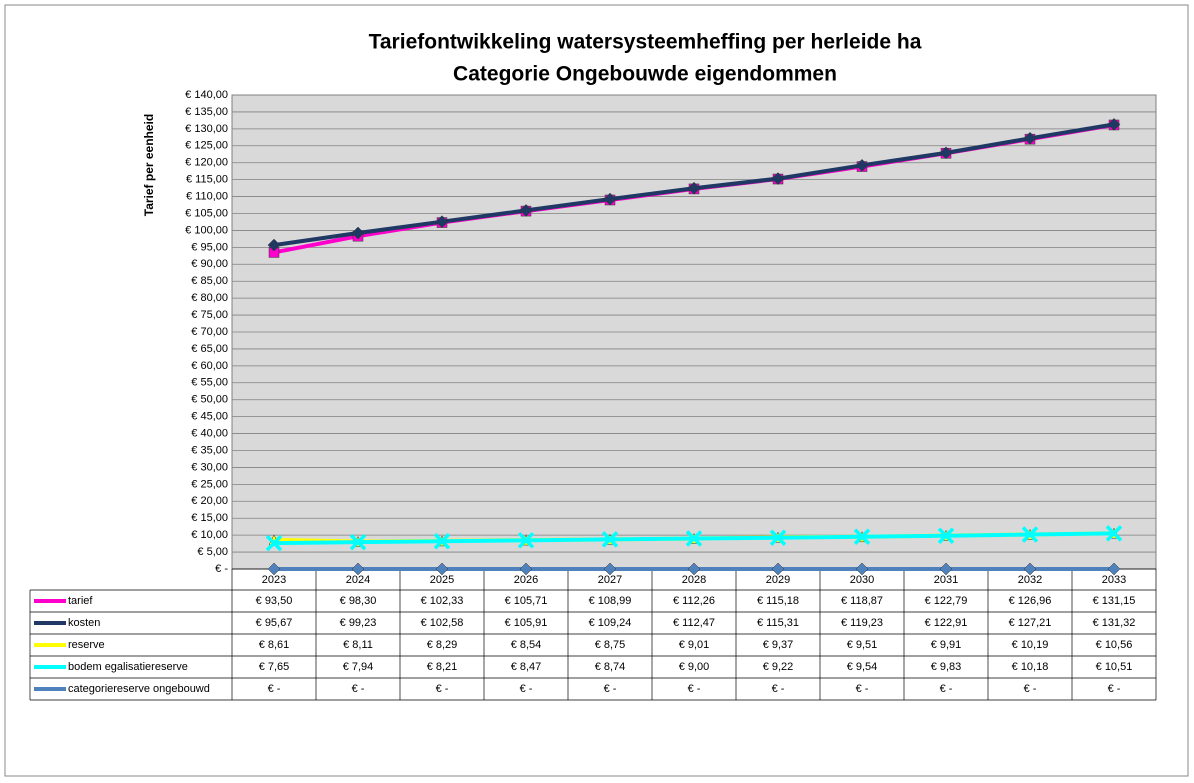 This screenshot has width=1194, height=783. What do you see at coordinates (694, 645) in the screenshot?
I see `table-cell: € 9,01` at bounding box center [694, 645].